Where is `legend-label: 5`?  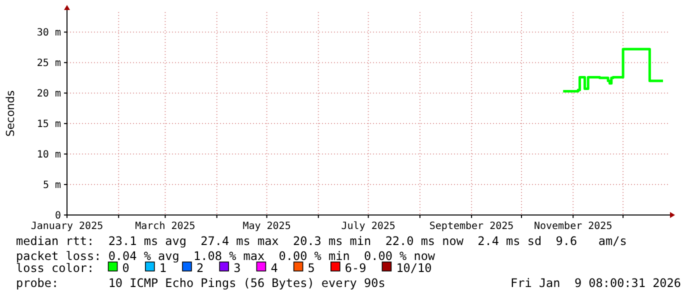
legend-label: 5 is located at coordinates (311, 268).